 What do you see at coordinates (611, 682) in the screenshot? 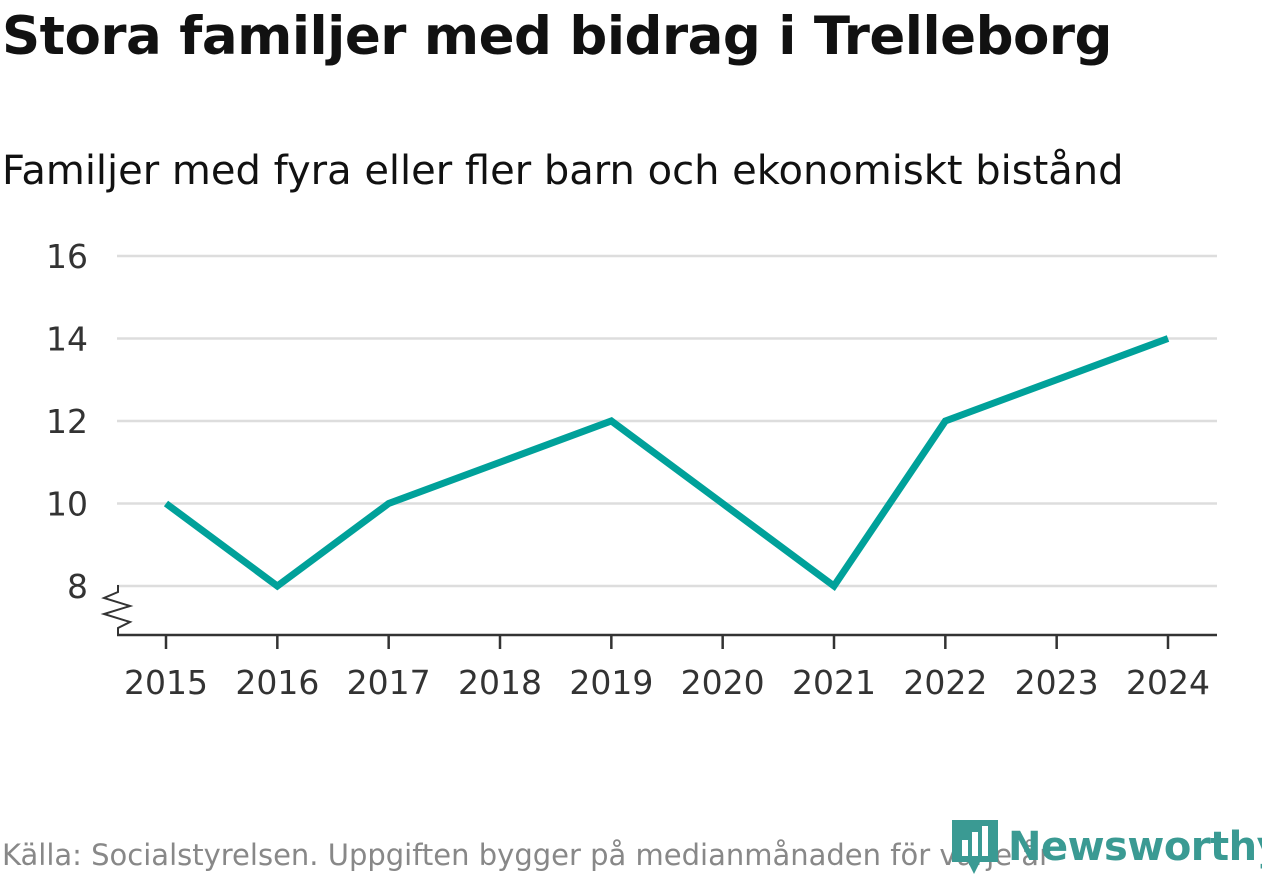
I see `x-tick-label-2019: 2019` at bounding box center [611, 682].